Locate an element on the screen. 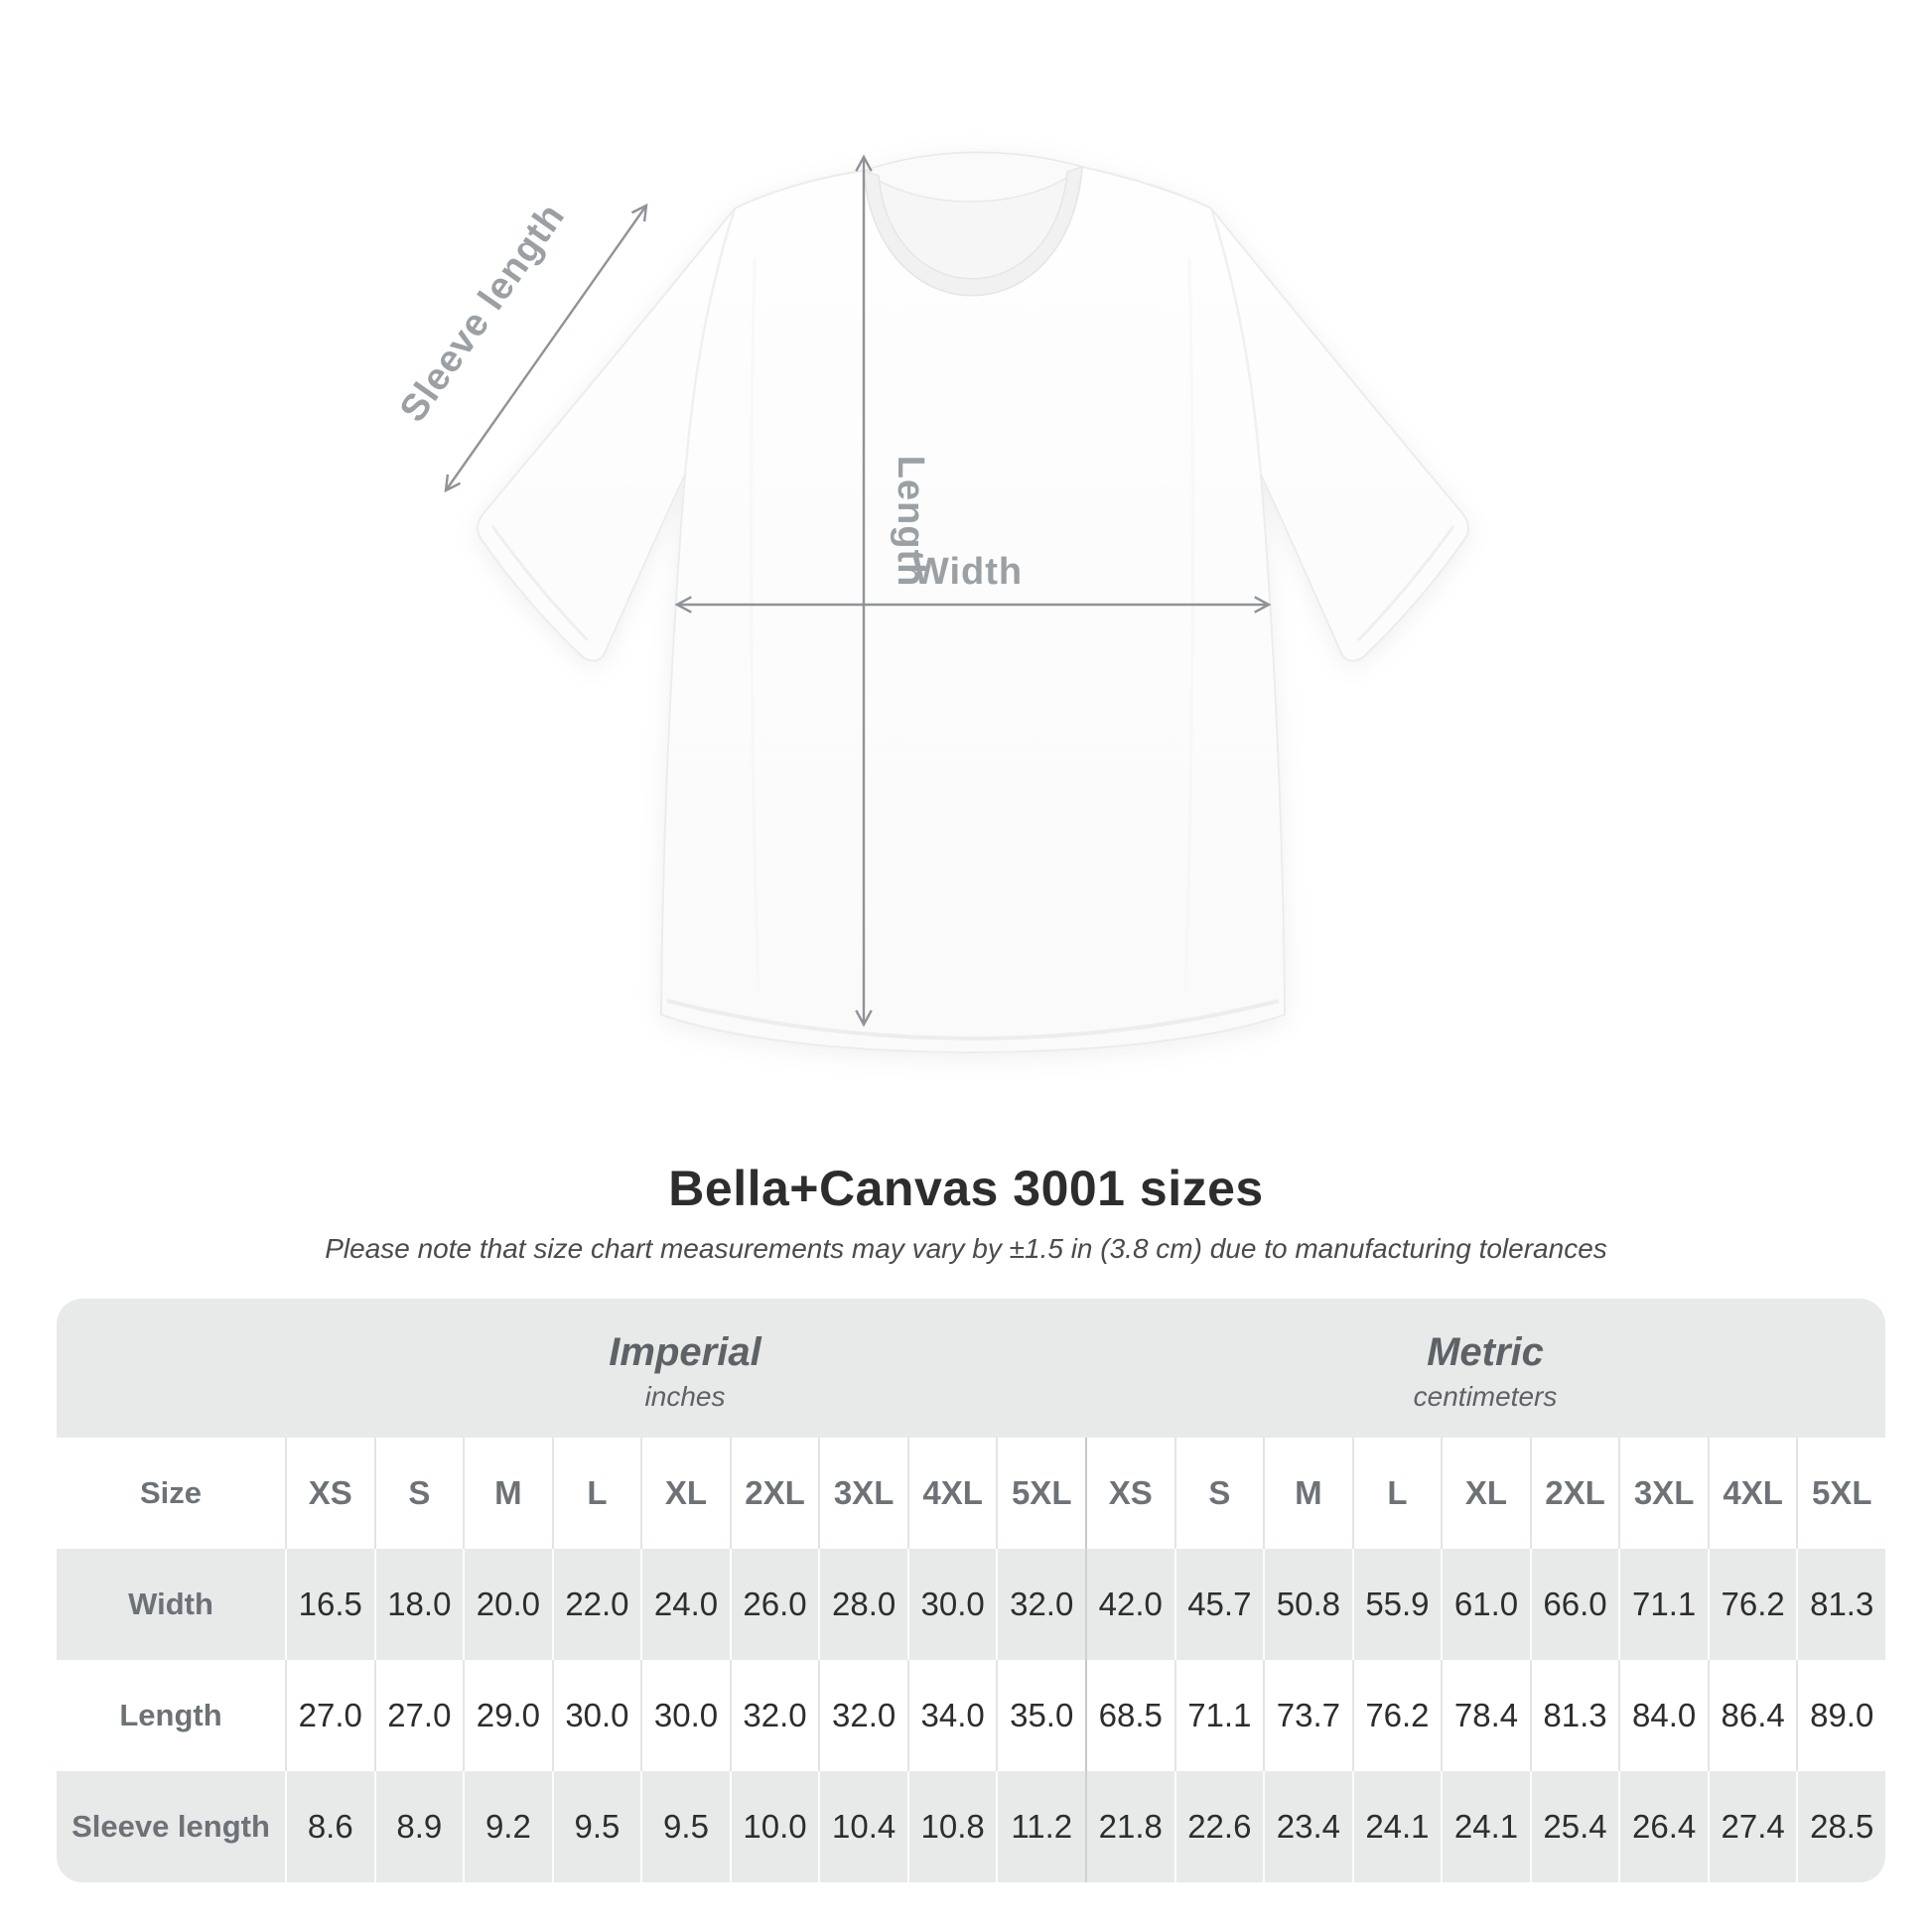 Image resolution: width=1932 pixels, height=1932 pixels. size-value-cell: 20.0 is located at coordinates (507, 1605).